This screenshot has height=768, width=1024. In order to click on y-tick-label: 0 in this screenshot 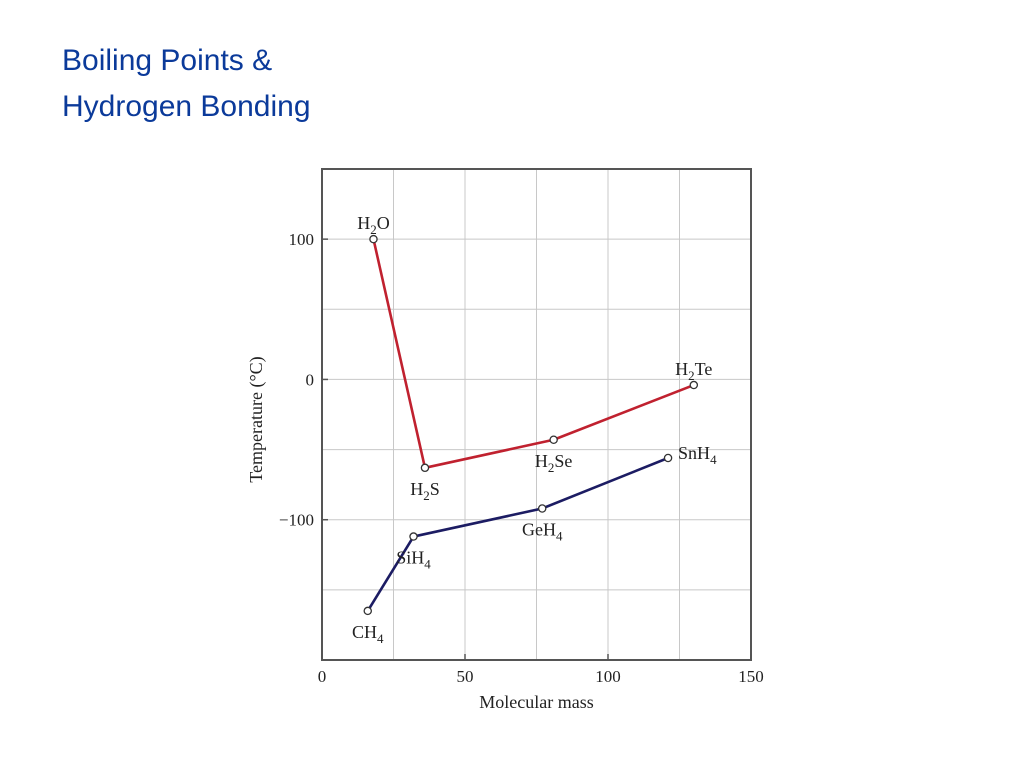, I will do `click(310, 379)`.